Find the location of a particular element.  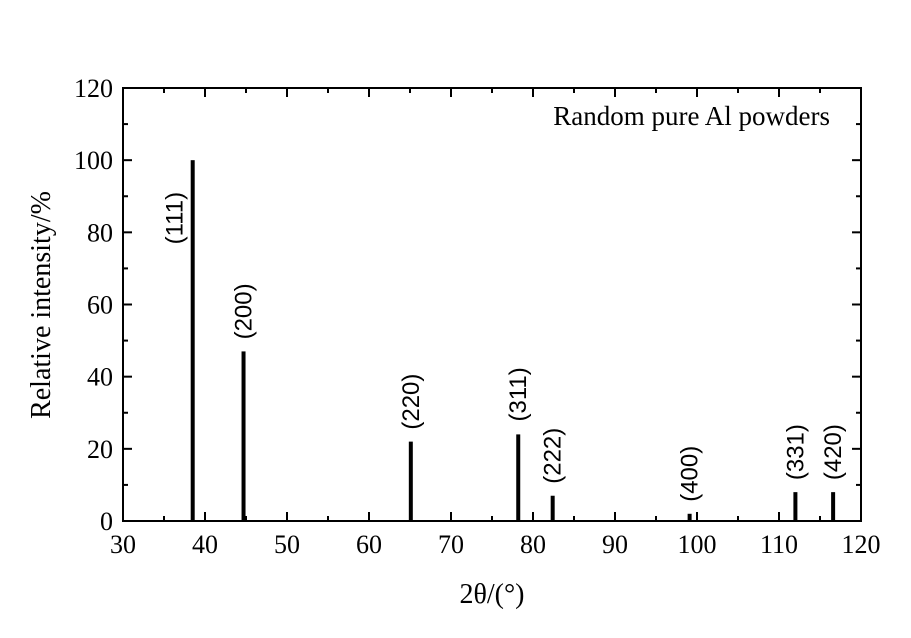

y-tick-label: 20 is located at coordinates (100, 449).